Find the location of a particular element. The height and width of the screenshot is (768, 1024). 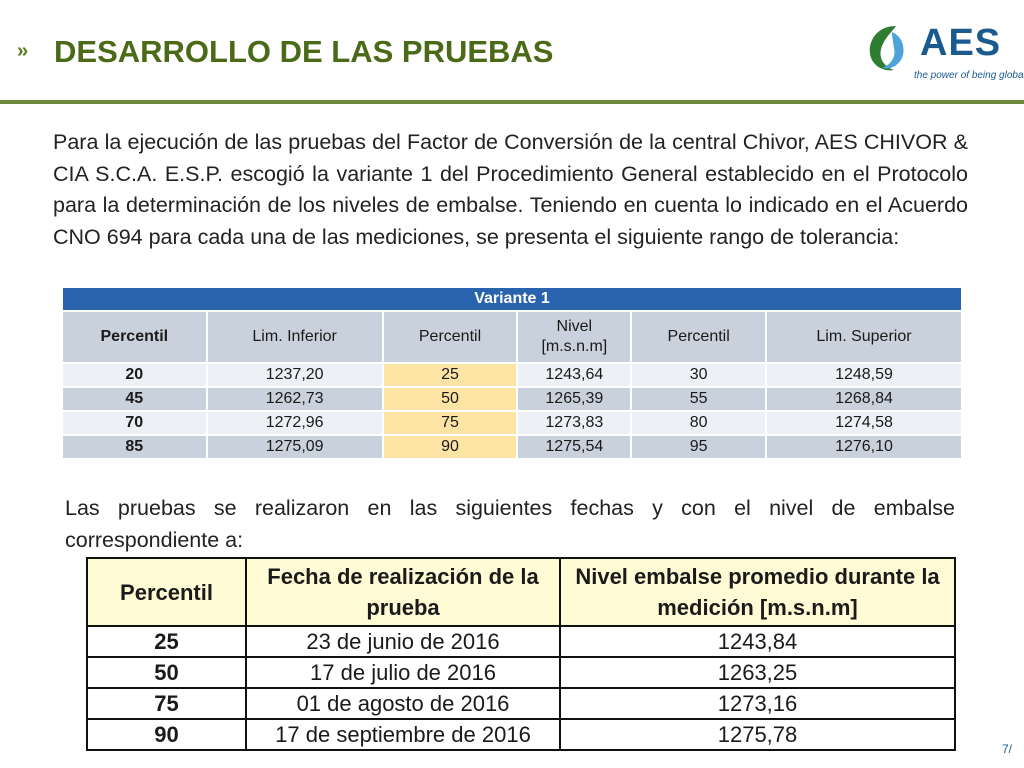

table-cell: 1243,64 is located at coordinates (574, 375).